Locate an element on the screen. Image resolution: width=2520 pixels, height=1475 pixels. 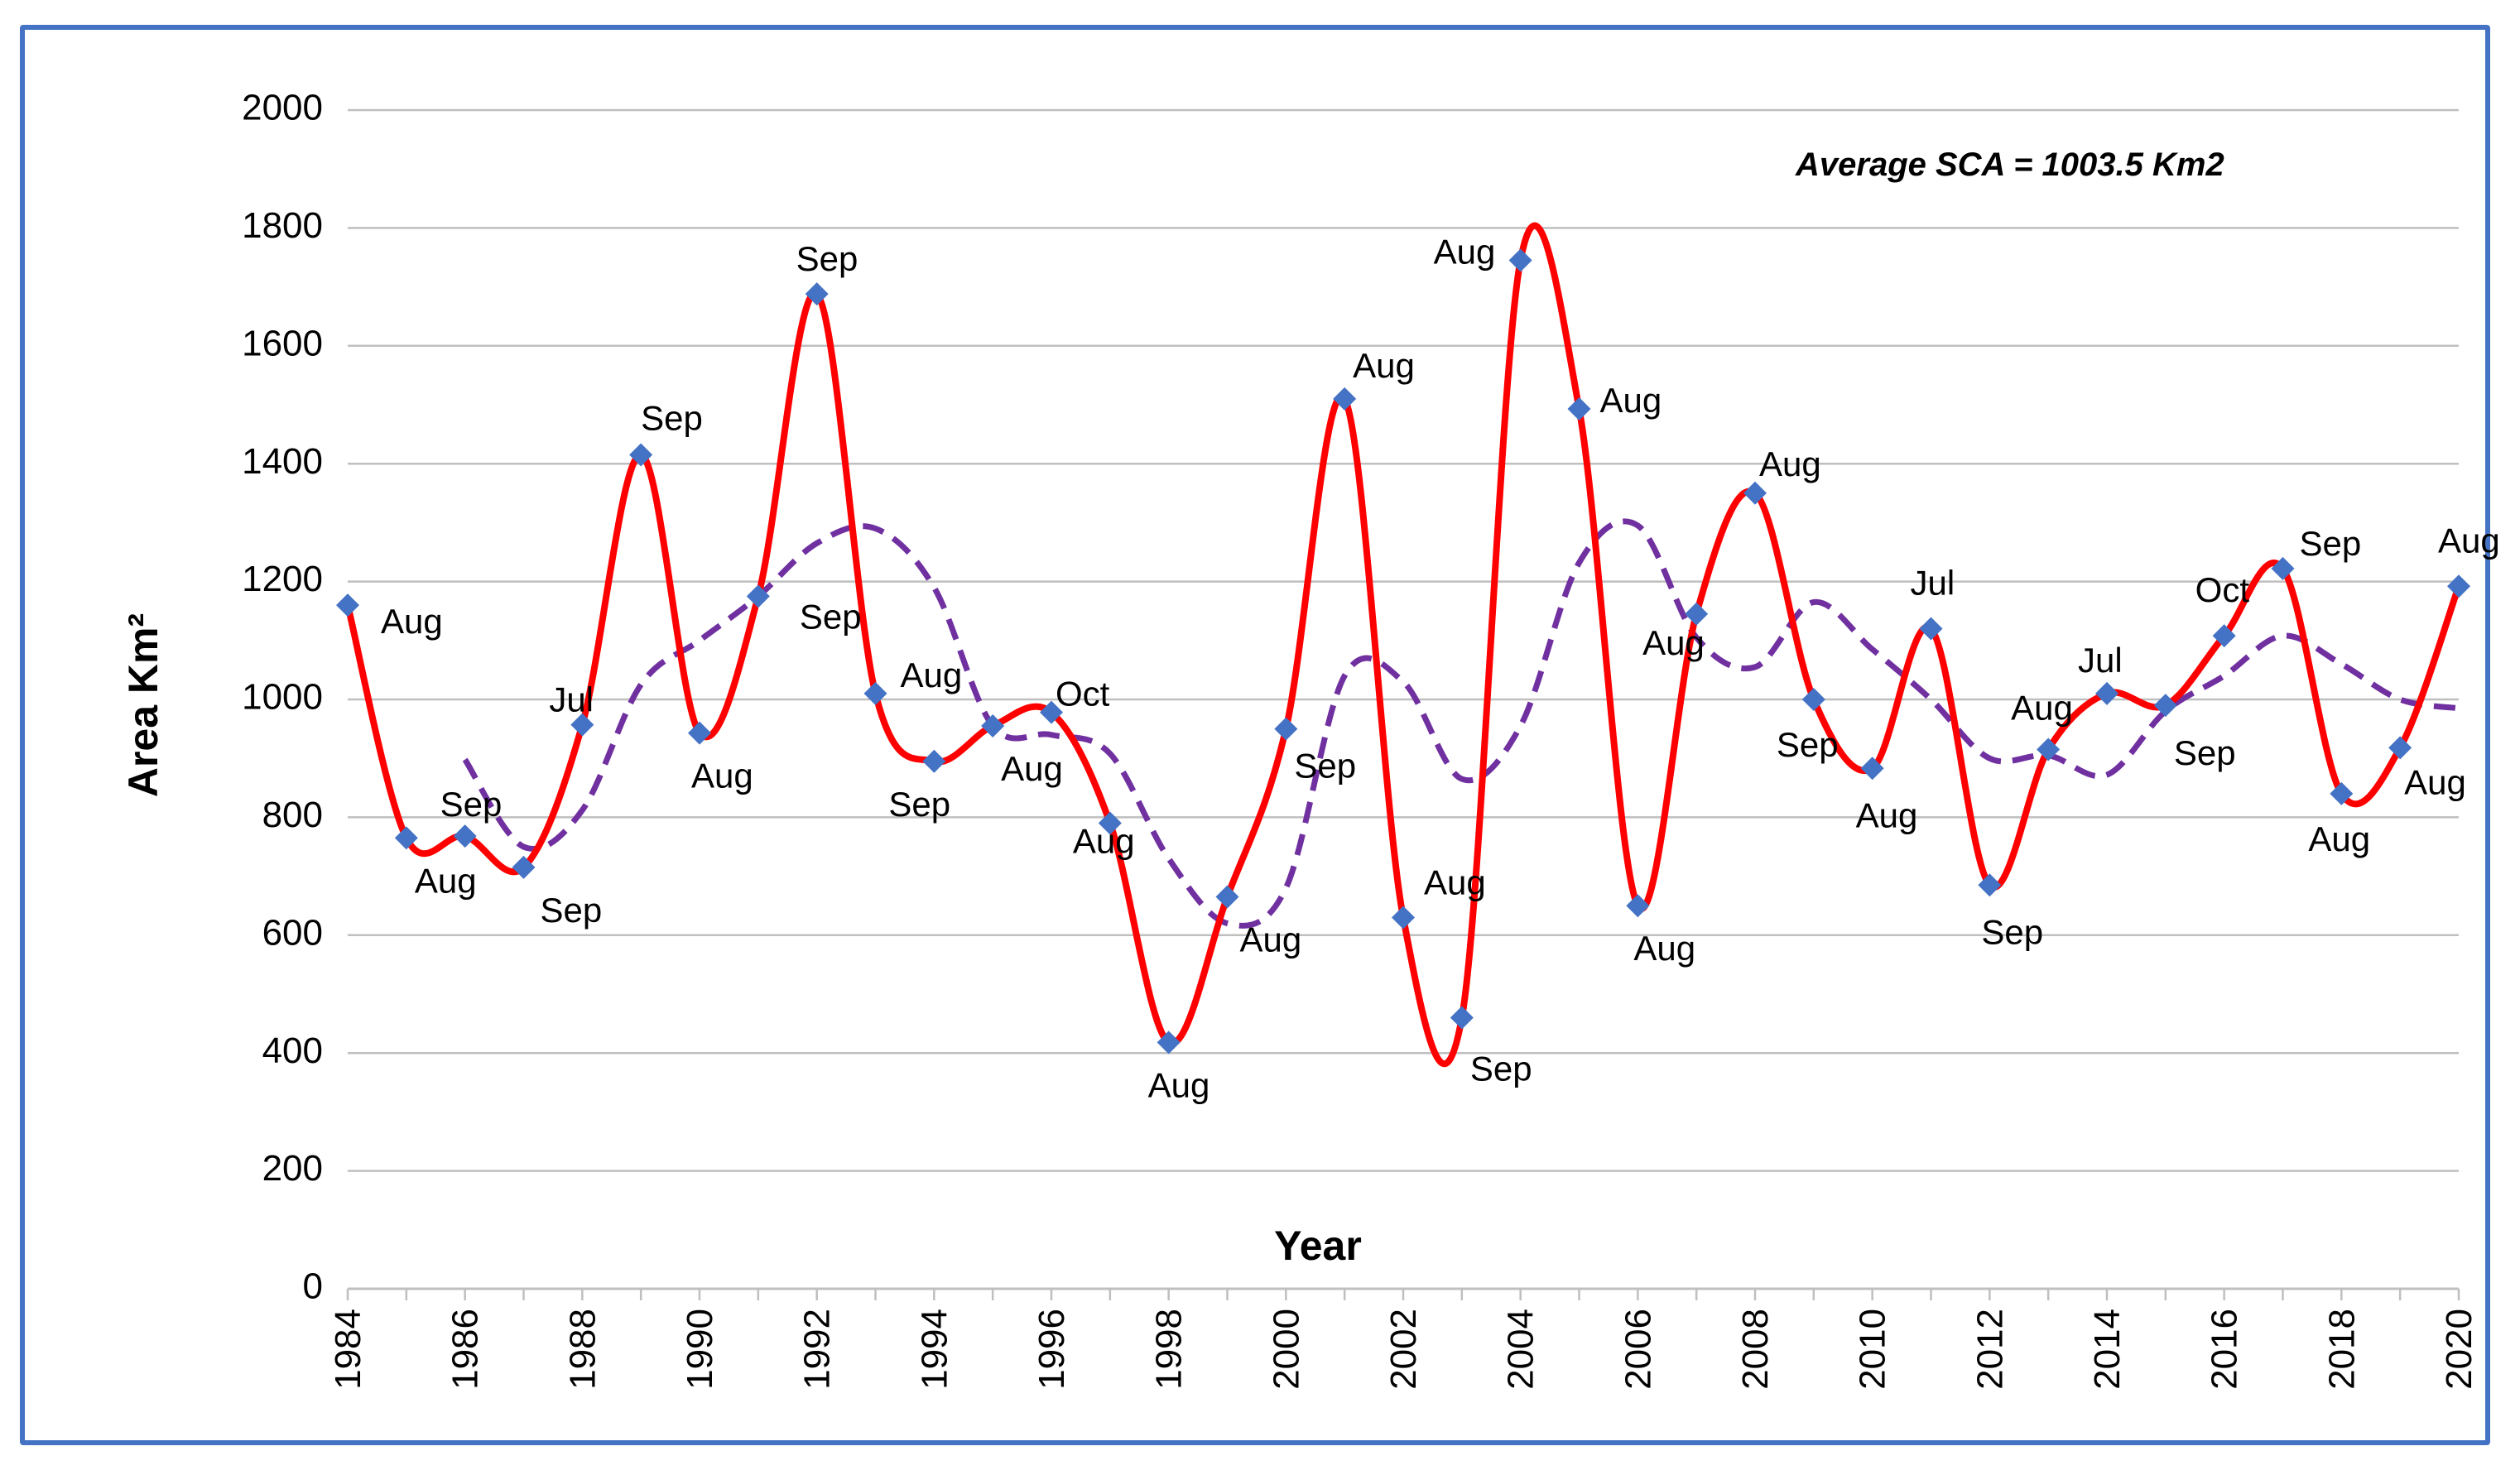
data-point-2020 is located at coordinates (2458, 586).